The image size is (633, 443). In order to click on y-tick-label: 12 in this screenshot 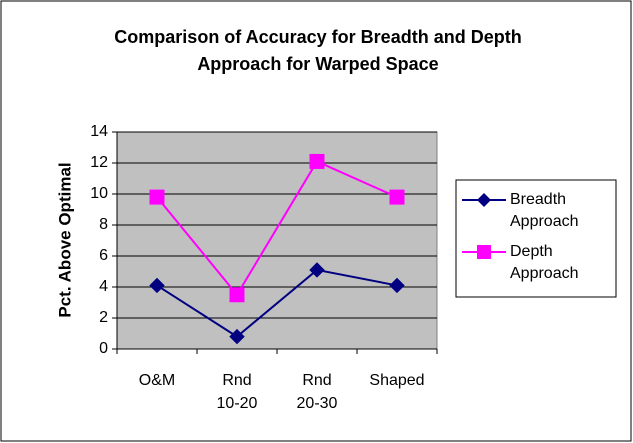, I will do `click(99, 162)`.